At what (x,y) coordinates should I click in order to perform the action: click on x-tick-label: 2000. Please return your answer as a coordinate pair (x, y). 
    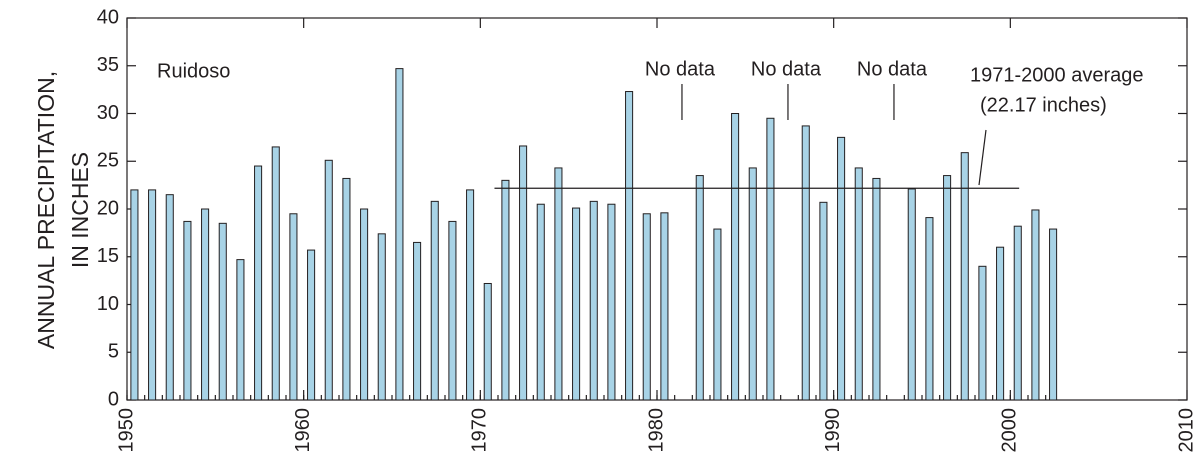
    Looking at the image, I should click on (1010, 430).